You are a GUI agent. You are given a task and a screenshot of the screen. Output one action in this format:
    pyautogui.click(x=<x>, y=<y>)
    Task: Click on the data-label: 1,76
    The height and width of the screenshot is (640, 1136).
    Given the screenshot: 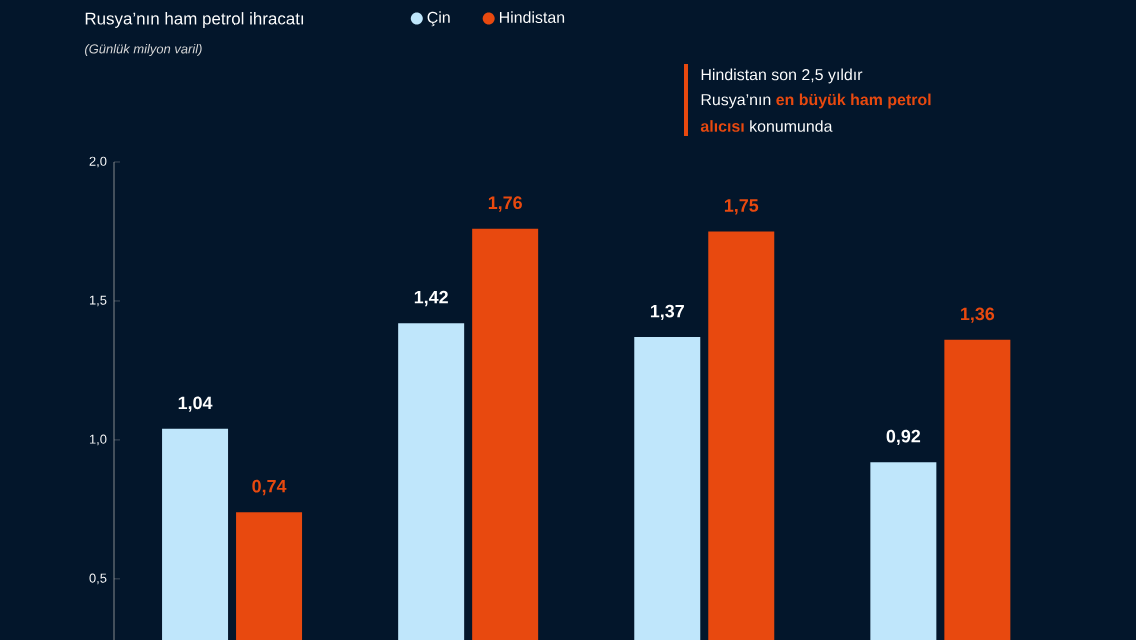 What is the action you would take?
    pyautogui.click(x=505, y=204)
    